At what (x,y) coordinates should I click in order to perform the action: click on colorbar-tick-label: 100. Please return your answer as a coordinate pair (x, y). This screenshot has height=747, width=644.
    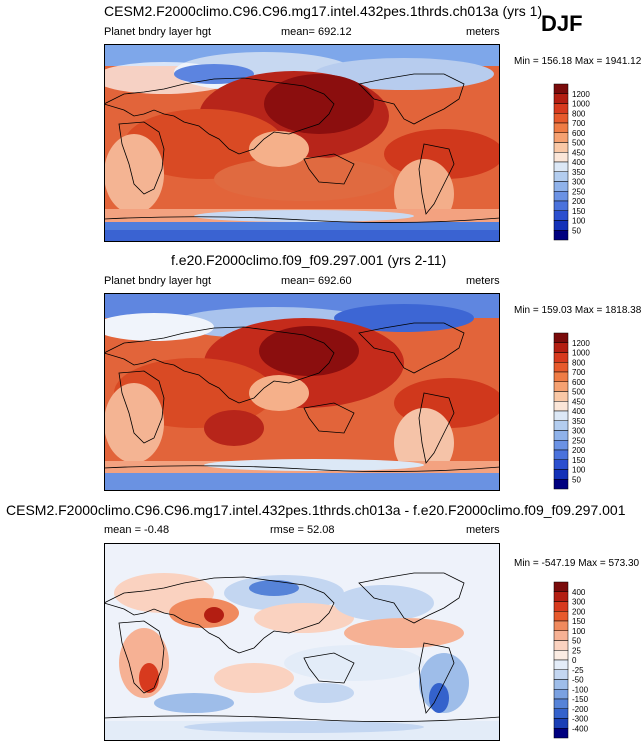
    Looking at the image, I should click on (579, 631).